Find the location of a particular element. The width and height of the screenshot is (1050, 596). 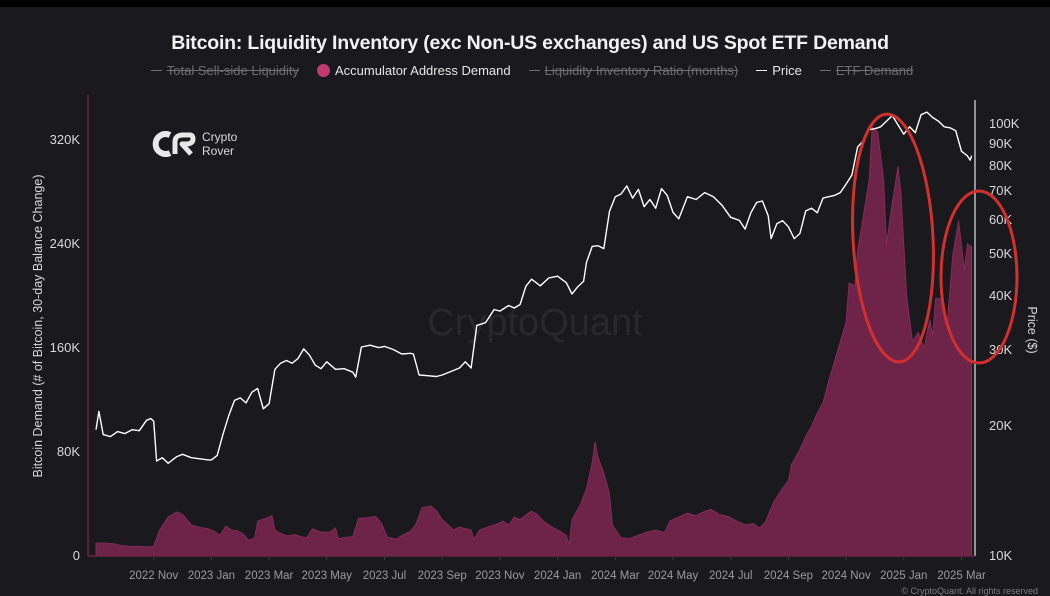

y-tick-label: 240K is located at coordinates (65, 243).